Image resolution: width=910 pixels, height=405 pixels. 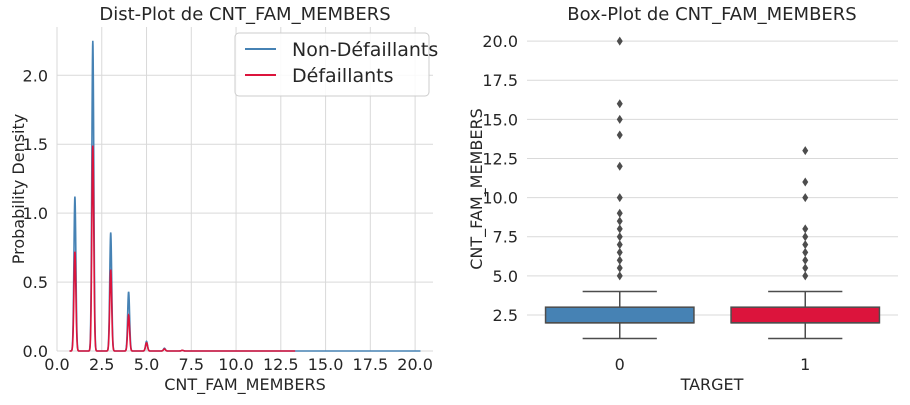 What do you see at coordinates (477, 188) in the screenshot?
I see `box-plot-y-label: CNT_FAM_MEMBERS` at bounding box center [477, 188].